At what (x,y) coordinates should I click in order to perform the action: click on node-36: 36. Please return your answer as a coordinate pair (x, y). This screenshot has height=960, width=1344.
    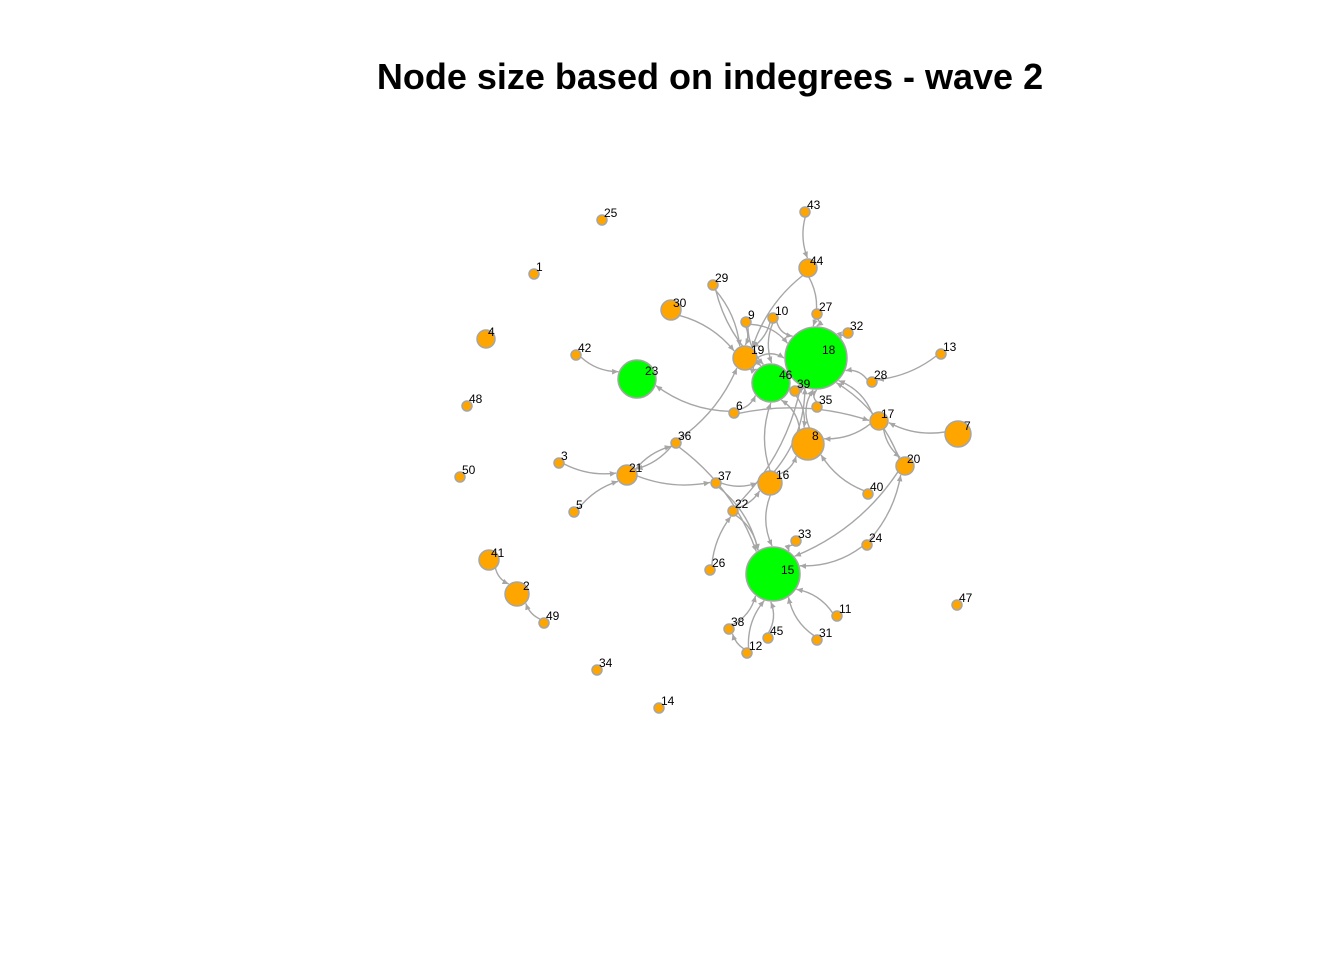
    Looking at the image, I should click on (681, 439).